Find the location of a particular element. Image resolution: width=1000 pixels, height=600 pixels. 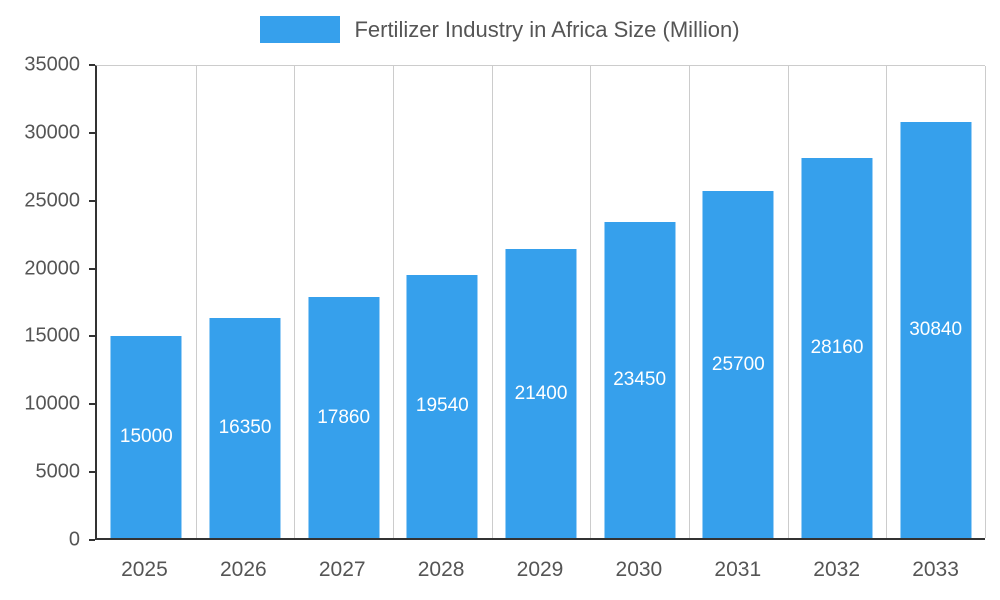

bar: 15000 is located at coordinates (146, 436).